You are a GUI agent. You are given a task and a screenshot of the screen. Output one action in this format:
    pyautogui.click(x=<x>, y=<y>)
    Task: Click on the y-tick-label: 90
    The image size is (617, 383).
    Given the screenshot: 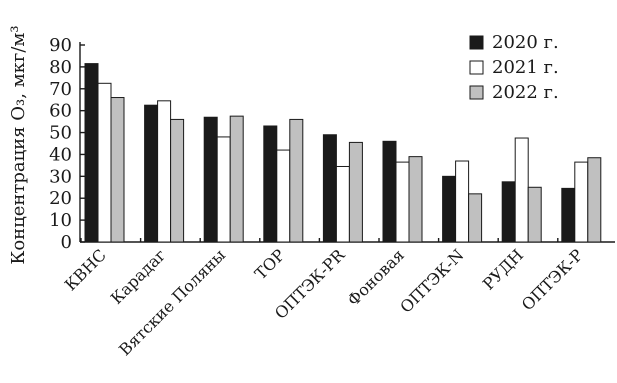 What is the action you would take?
    pyautogui.click(x=60, y=45)
    